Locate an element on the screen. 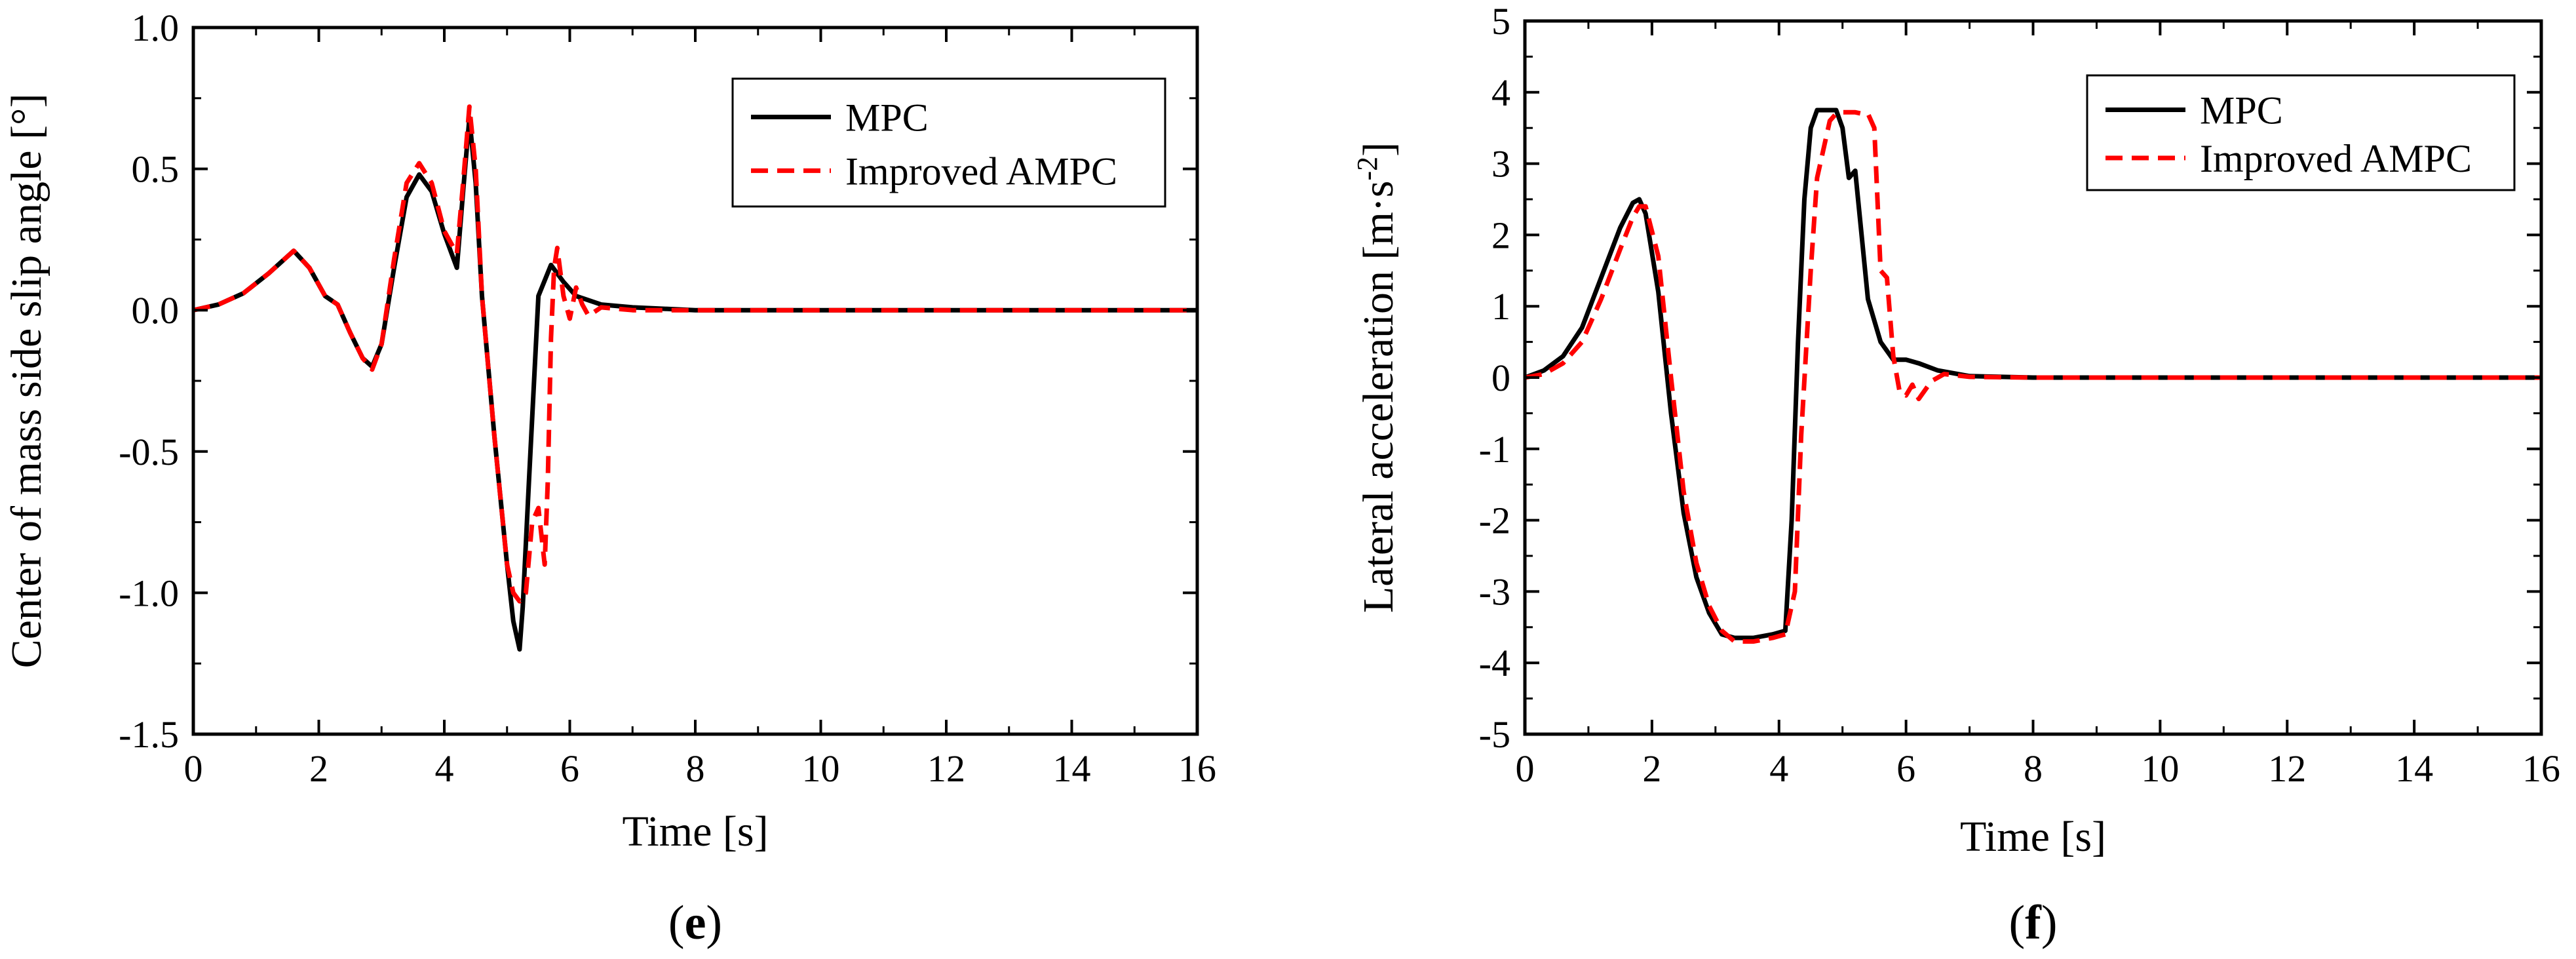  x-axis-label-e: Time [s] is located at coordinates (695, 831).